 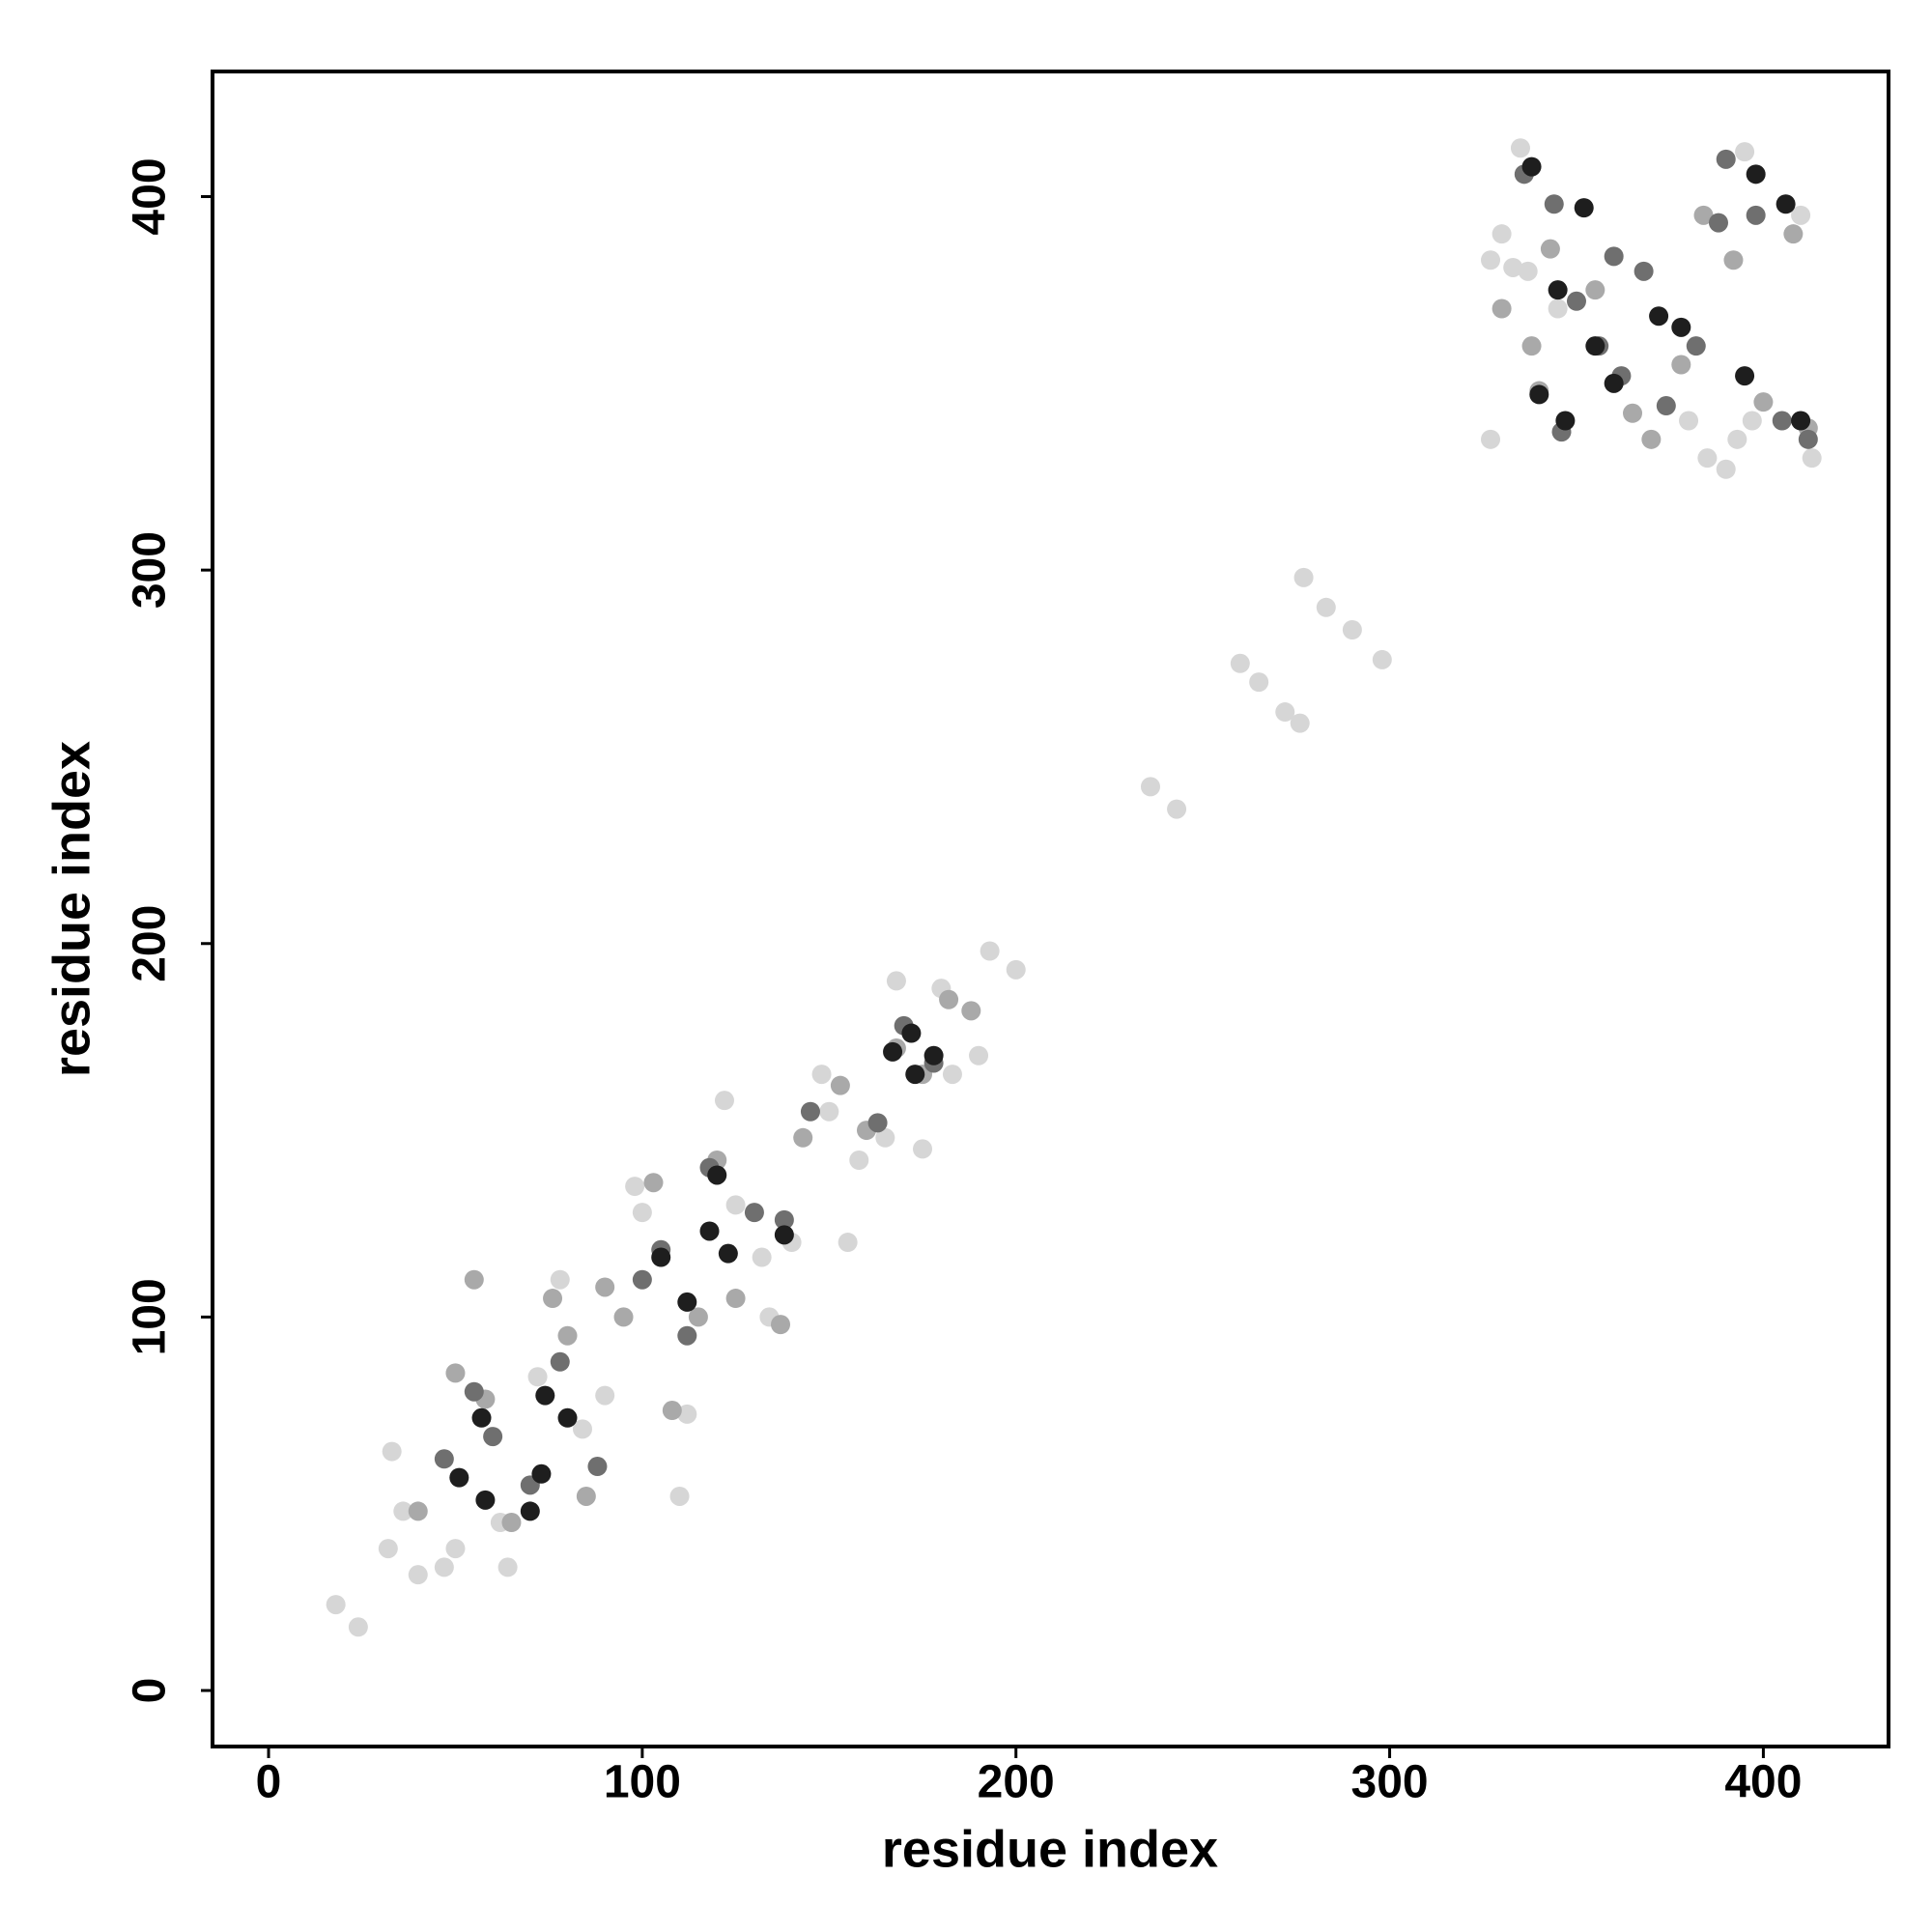 What do you see at coordinates (150, 943) in the screenshot?
I see `y-tick-label: 200` at bounding box center [150, 943].